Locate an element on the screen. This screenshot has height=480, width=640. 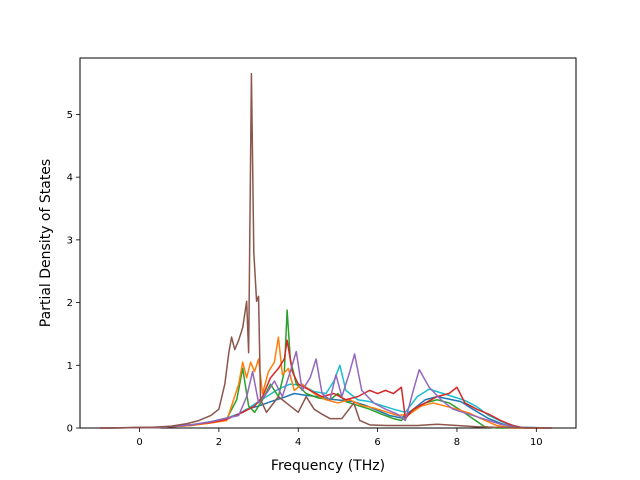
x-tick-label: 10 is located at coordinates (536, 442).